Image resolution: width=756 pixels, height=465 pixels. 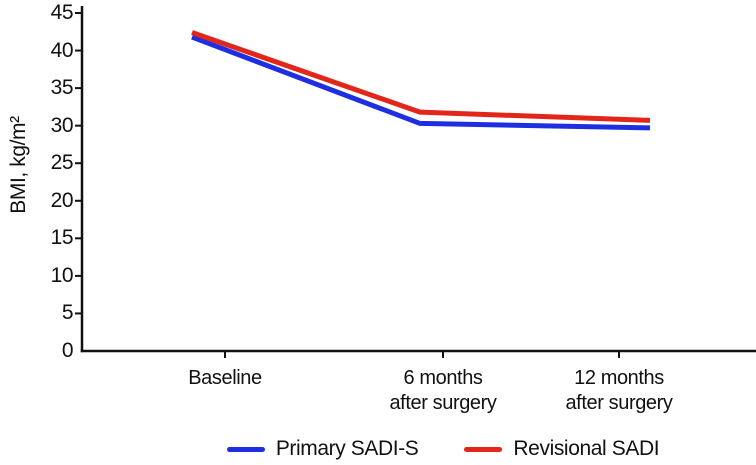 What do you see at coordinates (62, 238) in the screenshot?
I see `y-tick-label: 15` at bounding box center [62, 238].